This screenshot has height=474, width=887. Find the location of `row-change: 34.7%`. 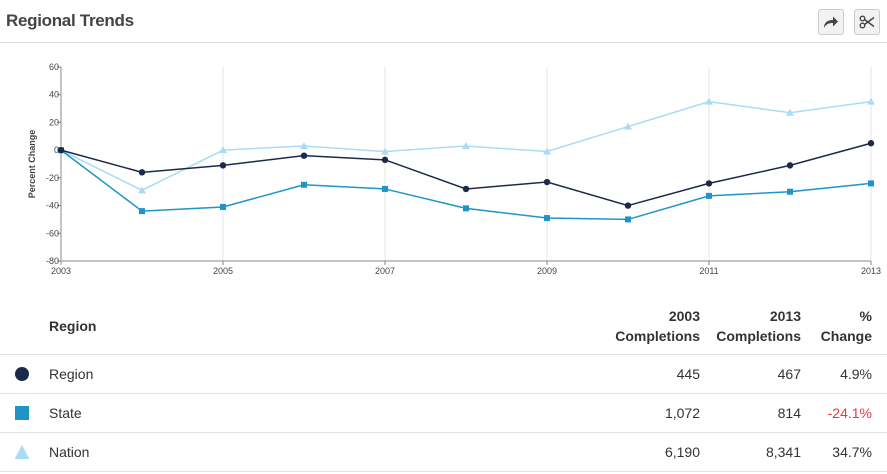

row-change: 34.7% is located at coordinates (852, 452).